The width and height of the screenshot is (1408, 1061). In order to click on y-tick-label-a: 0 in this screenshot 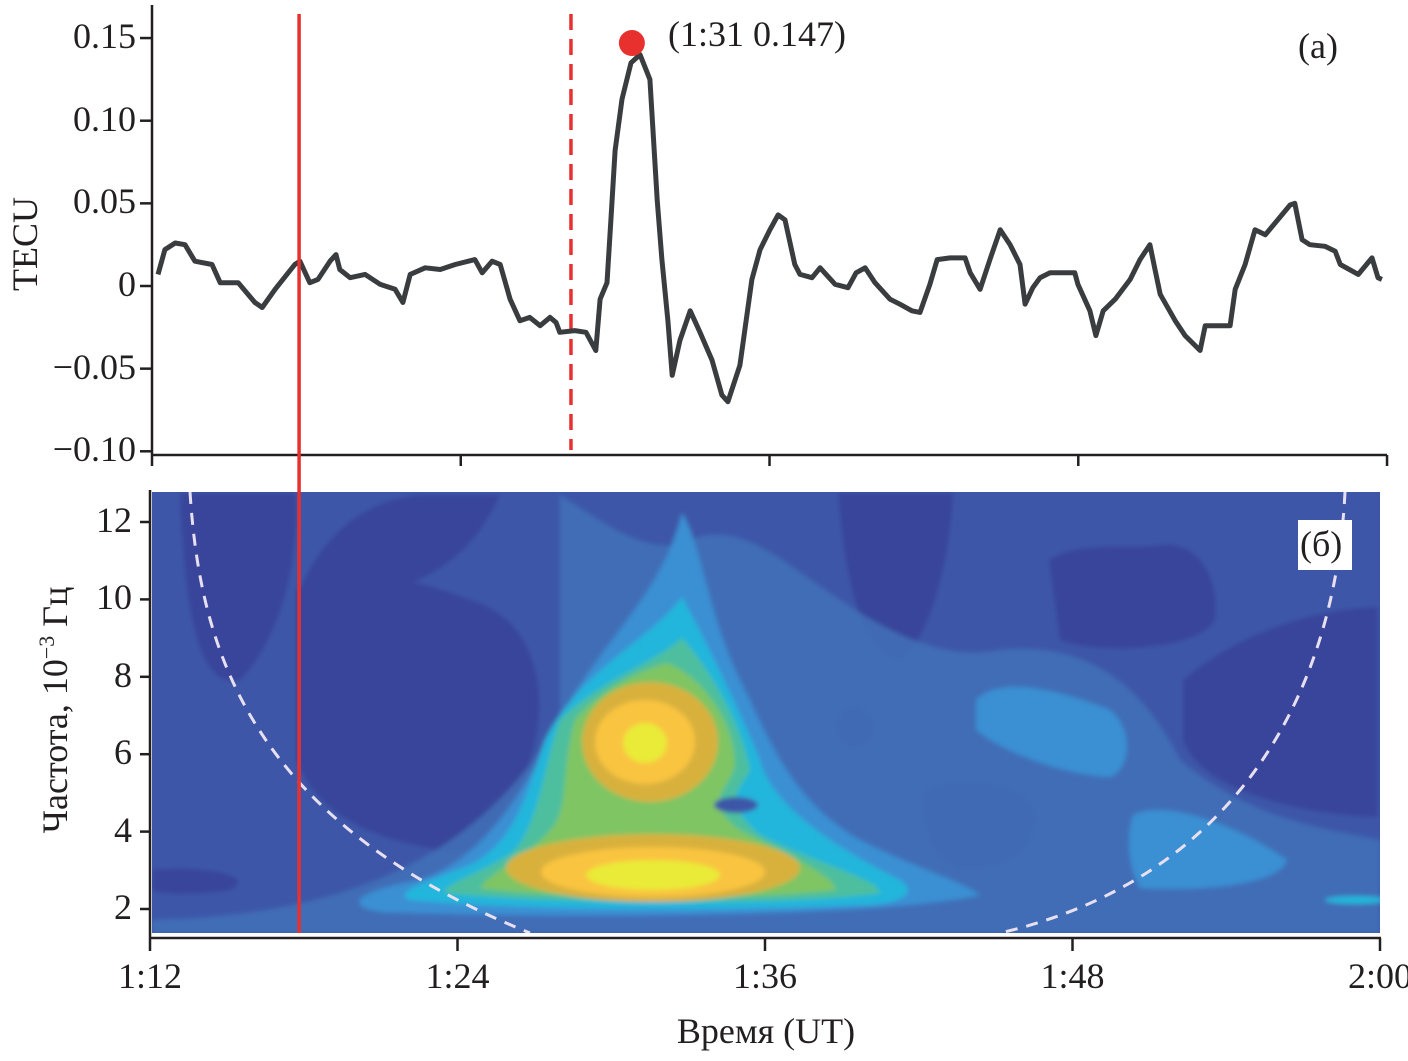, I will do `click(127, 284)`.